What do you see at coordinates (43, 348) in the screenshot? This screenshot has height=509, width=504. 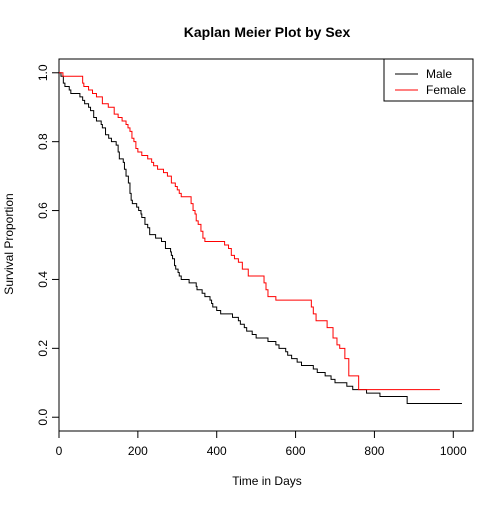 I see `y-tick-label: 0.2` at bounding box center [43, 348].